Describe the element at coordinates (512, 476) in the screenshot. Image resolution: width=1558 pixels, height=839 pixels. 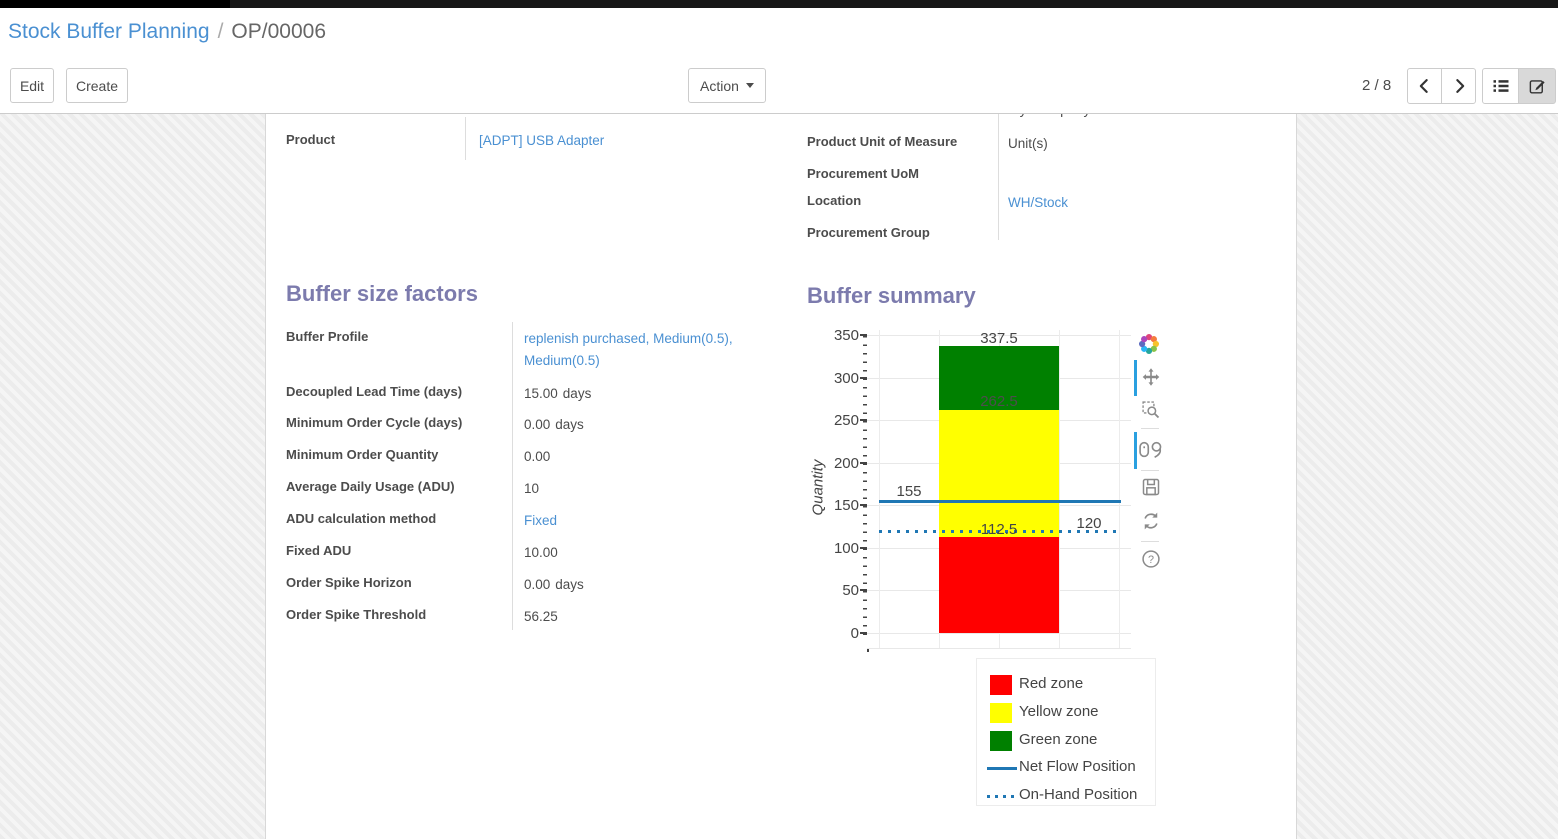
I see `factors-group-divider` at that location.